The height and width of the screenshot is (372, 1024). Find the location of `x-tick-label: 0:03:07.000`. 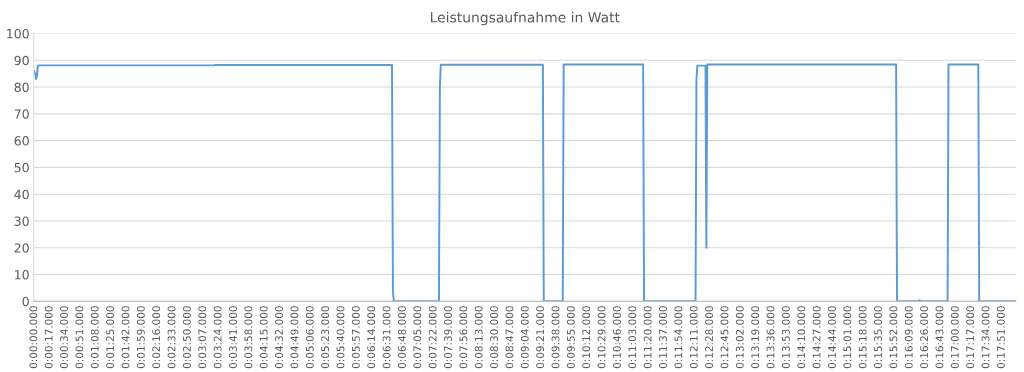

x-tick-label: 0:03:07.000 is located at coordinates (202, 337).